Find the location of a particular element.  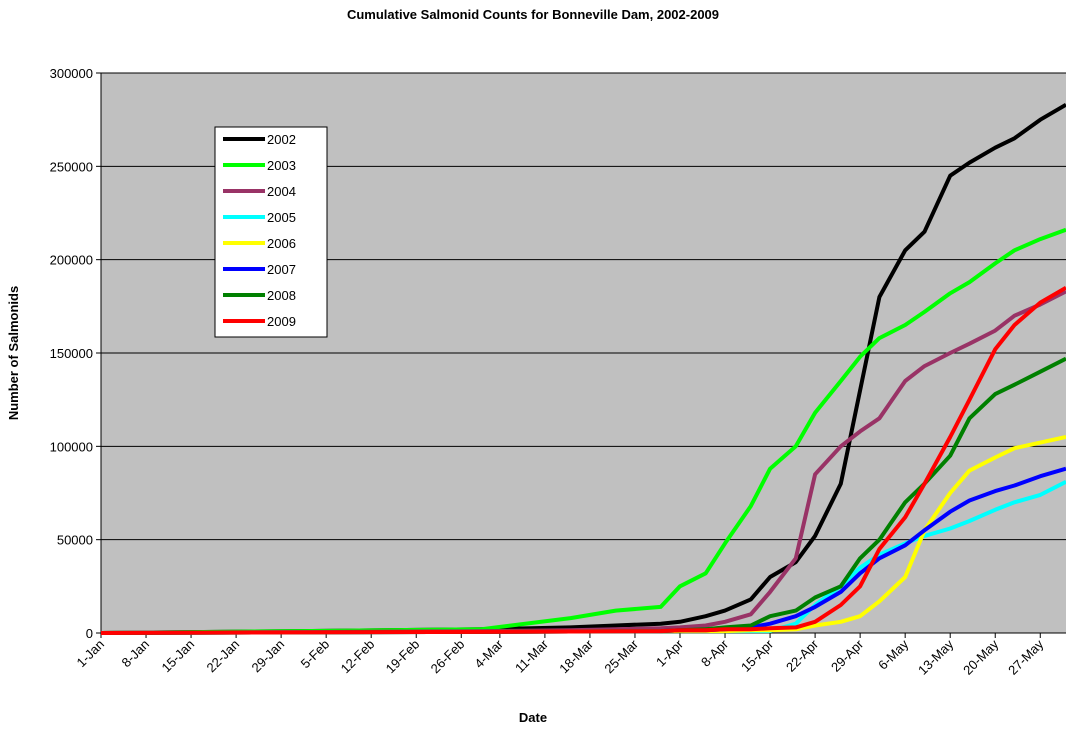

legend-label: 2009 is located at coordinates (281, 321).